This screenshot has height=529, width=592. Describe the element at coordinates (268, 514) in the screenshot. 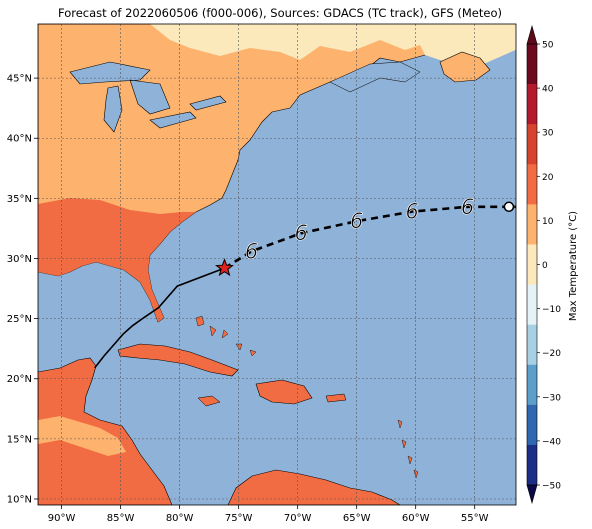

I see `longitude-tick-labels: 90°W 85°W 80°W 75°W 70°W 65°W 60°W 55°W` at that location.